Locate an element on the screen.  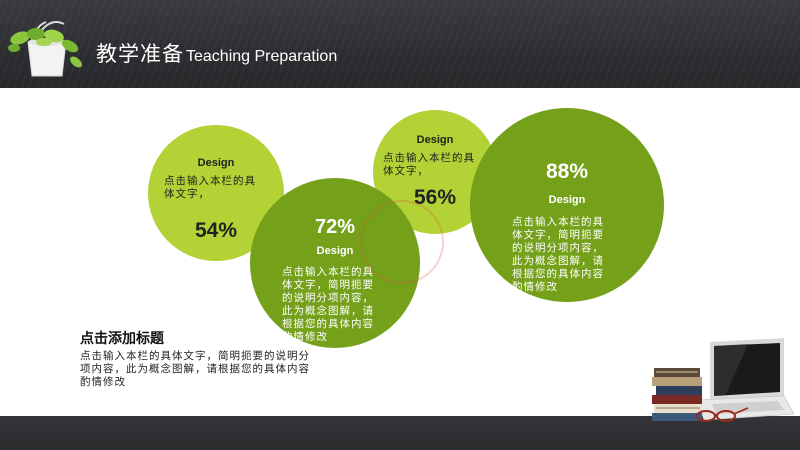
circle-4-heading: Design is located at coordinates (567, 200).